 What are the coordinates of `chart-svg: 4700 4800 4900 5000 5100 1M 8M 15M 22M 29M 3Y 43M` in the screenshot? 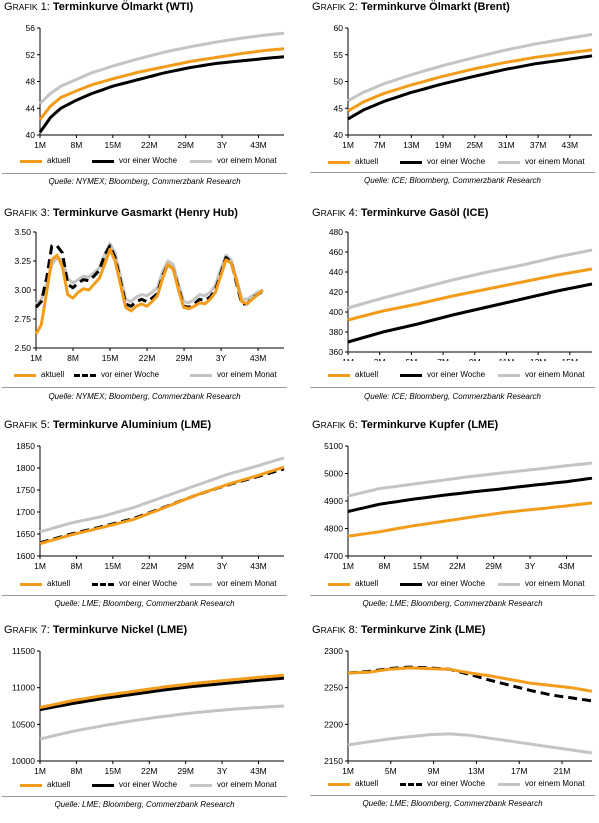 It's located at (458, 506).